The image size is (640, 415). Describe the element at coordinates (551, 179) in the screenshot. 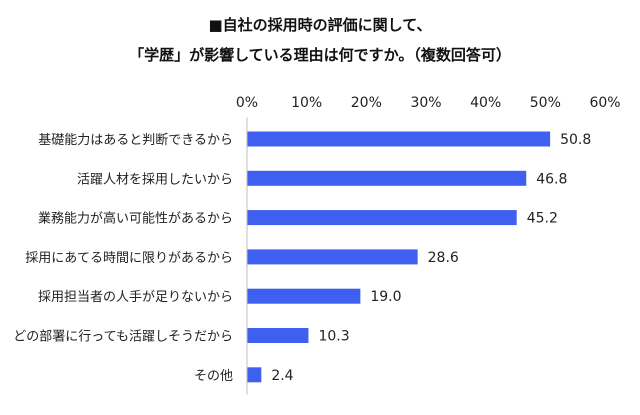

I see `data-label: 46.8` at that location.